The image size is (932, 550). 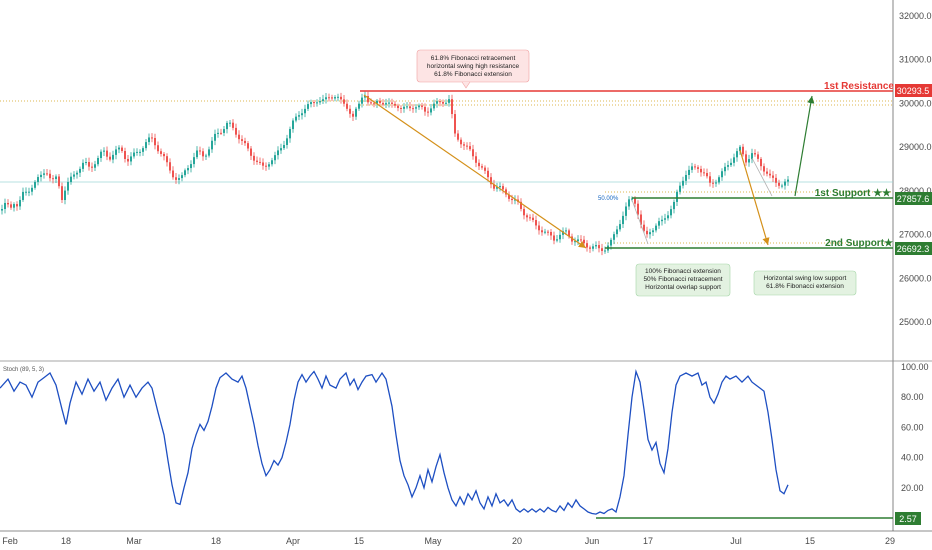 I want to click on resistance-price-tag-text: 30293.5, so click(x=913, y=91).